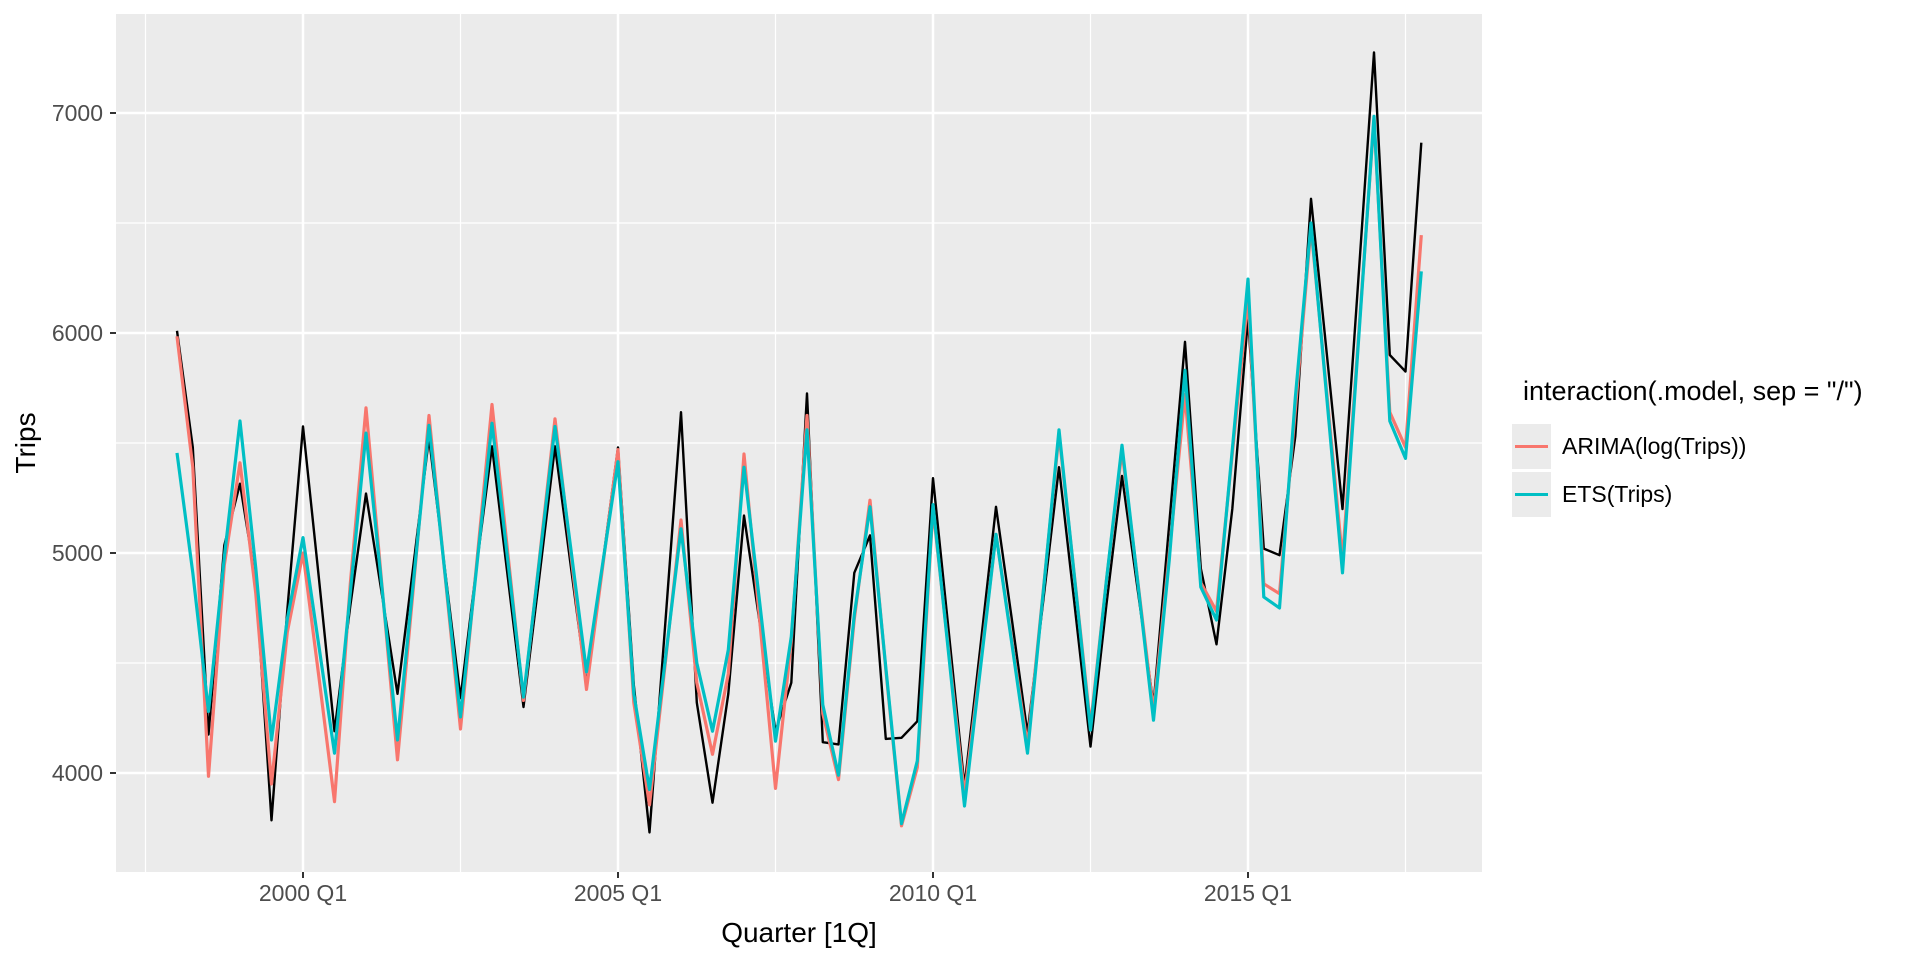 The height and width of the screenshot is (960, 1920). I want to click on legend-key-arima, so click(1531, 446).